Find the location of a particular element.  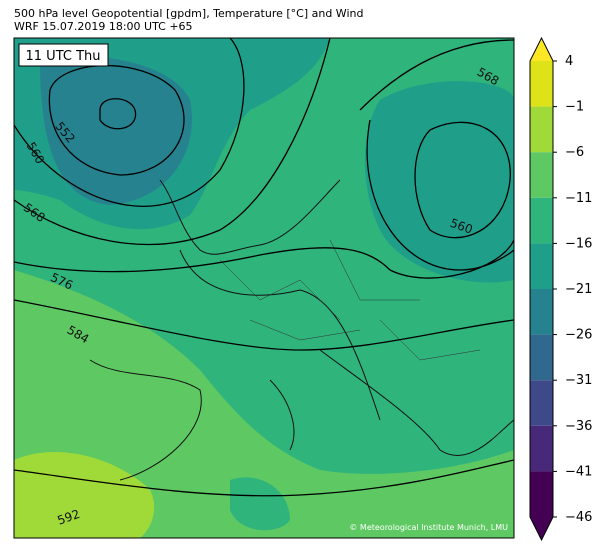

time-label: 11 UTC Thu is located at coordinates (63, 56).